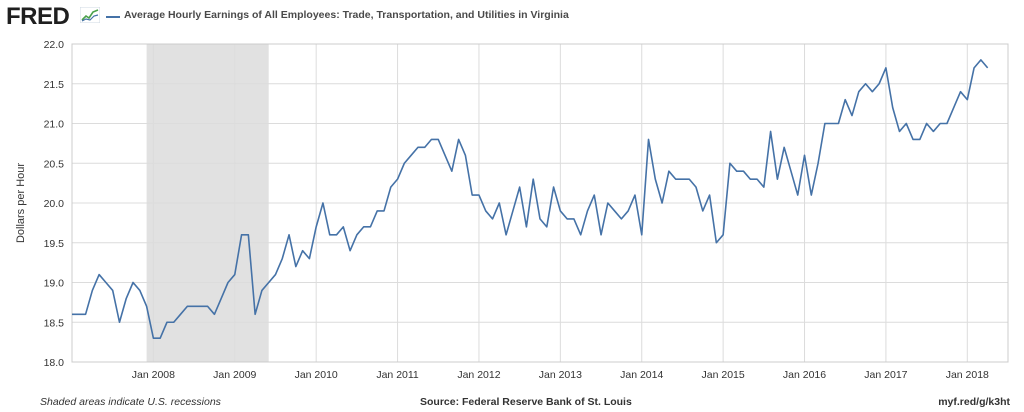 The width and height of the screenshot is (1024, 412). Describe the element at coordinates (397, 375) in the screenshot. I see `x-tick-label: Jan 2011` at that location.